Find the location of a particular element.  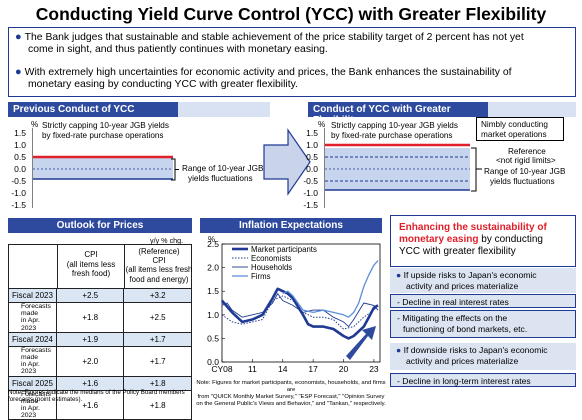

right-note-2: by fixed-rate purchase operations is located at coordinates (392, 135).